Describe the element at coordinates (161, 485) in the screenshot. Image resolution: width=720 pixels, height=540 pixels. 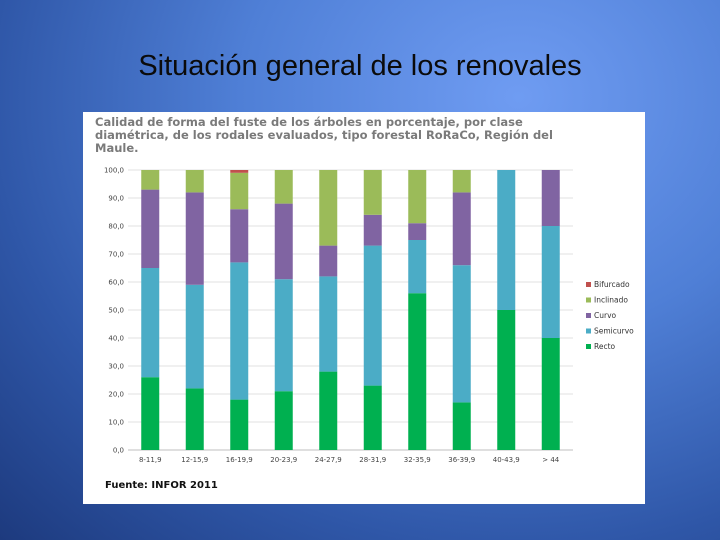
I see `chart-source: Fuente: INFOR 2011` at that location.